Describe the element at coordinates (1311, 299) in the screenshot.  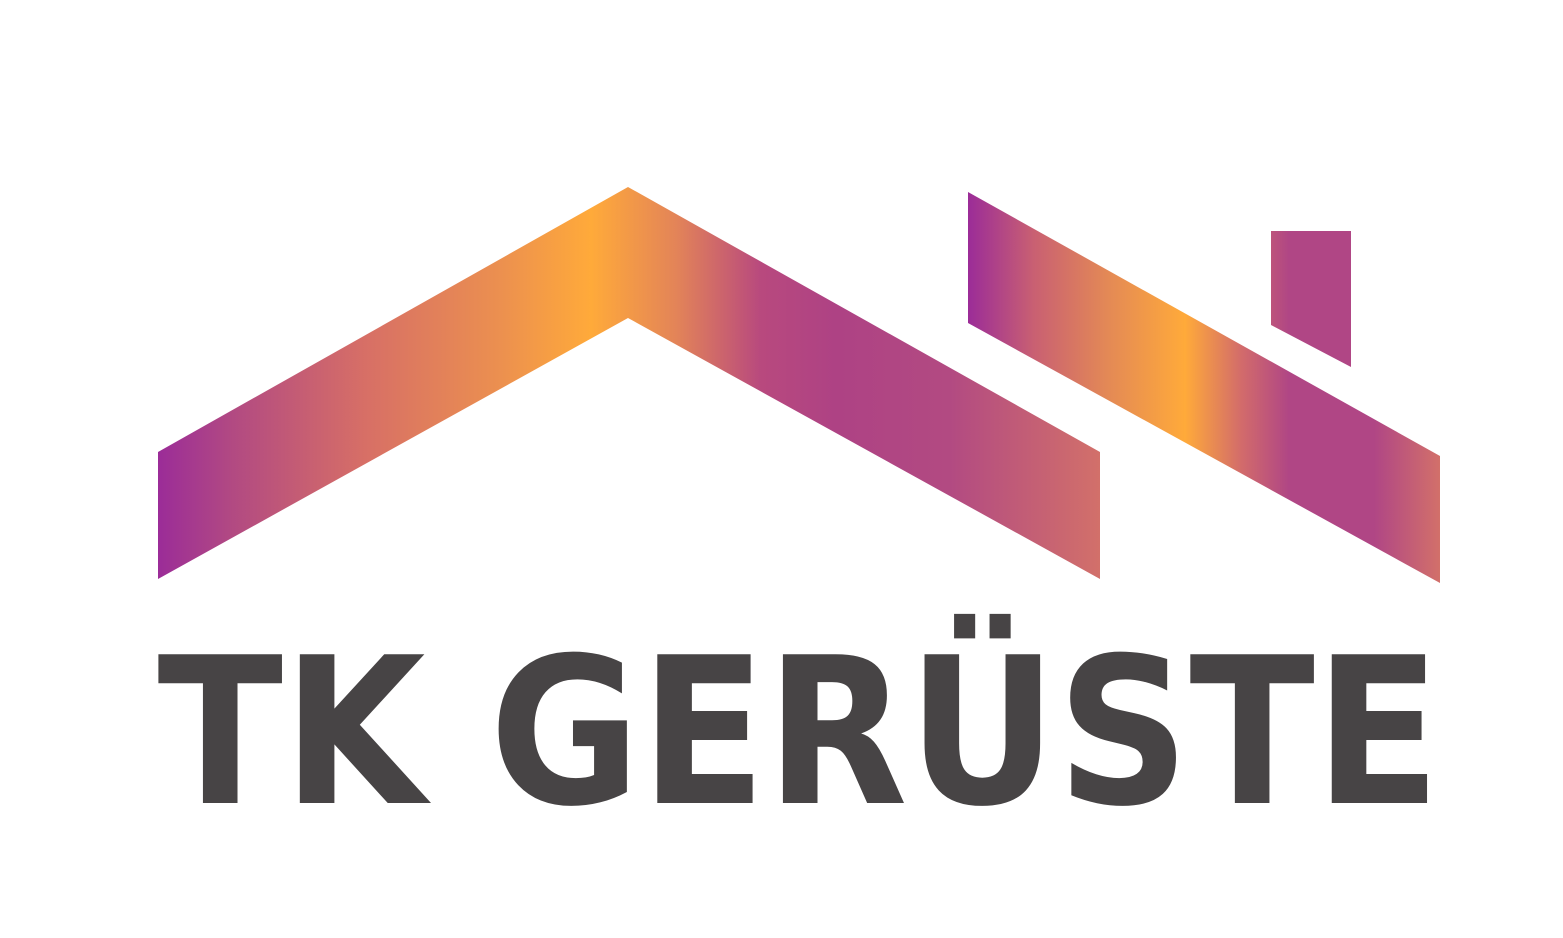
I see `chimney-icon` at that location.